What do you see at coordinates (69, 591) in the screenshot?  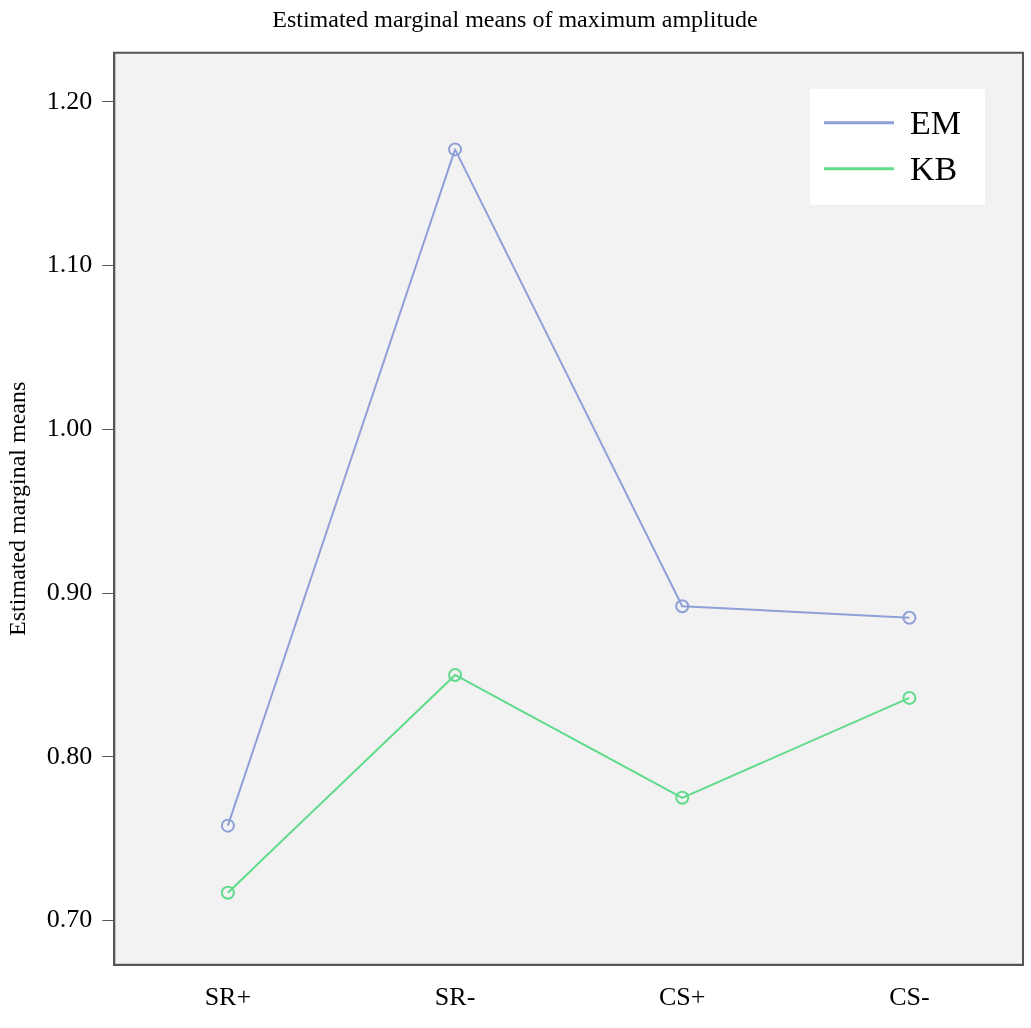 I see `y-tick-label: 0.90` at bounding box center [69, 591].